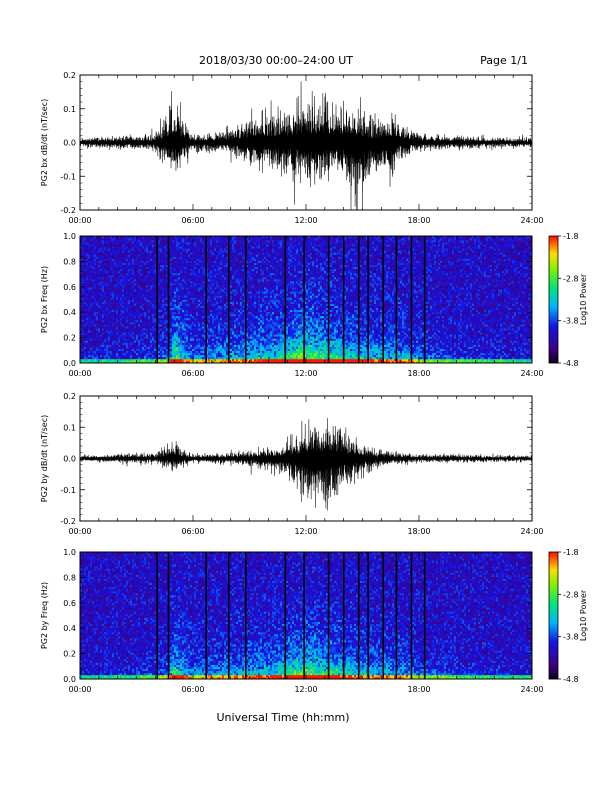 This screenshot has height=792, width=612. What do you see at coordinates (276, 60) in the screenshot?
I see `figure-title: 2018/03/30 00:00–24:00 UT` at bounding box center [276, 60].